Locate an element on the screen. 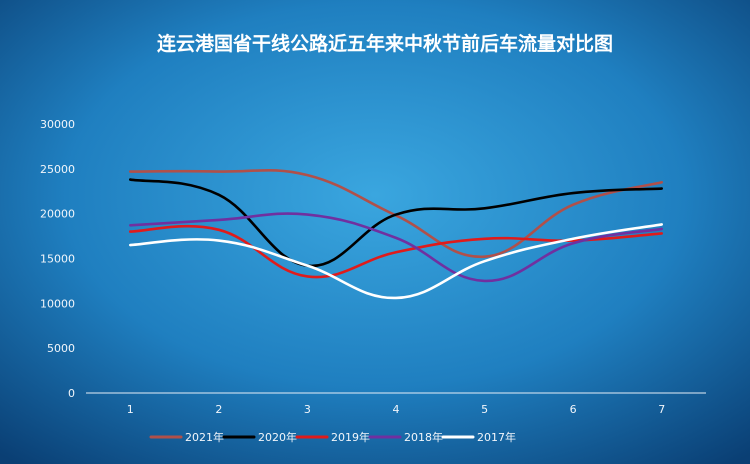  x-tick-label: 2 is located at coordinates (218, 409).